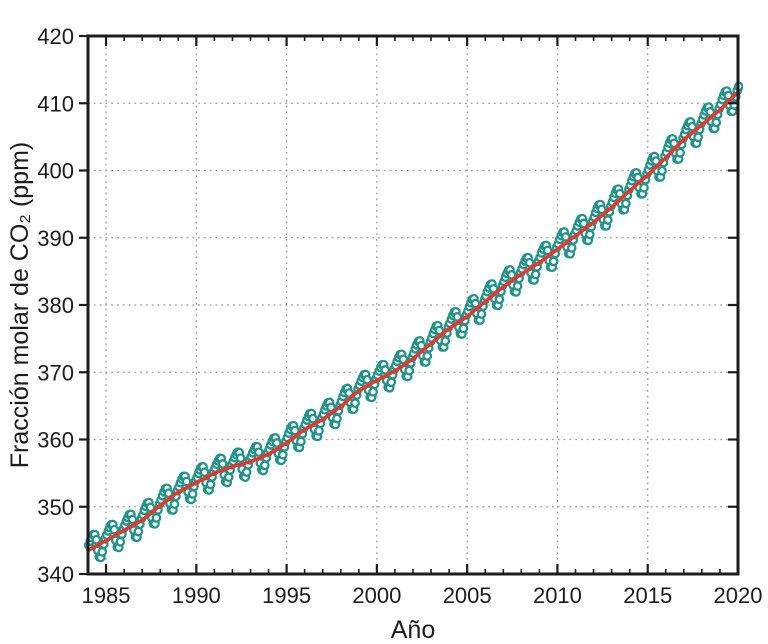 This screenshot has height=644, width=768. I want to click on x-axis-label: Año, so click(413, 630).